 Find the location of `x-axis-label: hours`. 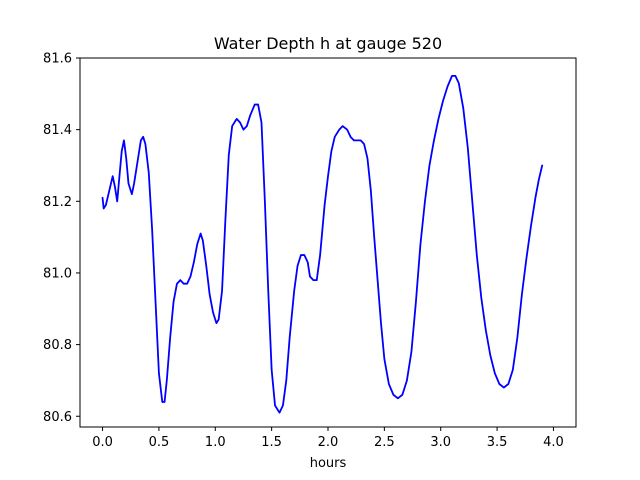

x-axis-label: hours is located at coordinates (328, 463).